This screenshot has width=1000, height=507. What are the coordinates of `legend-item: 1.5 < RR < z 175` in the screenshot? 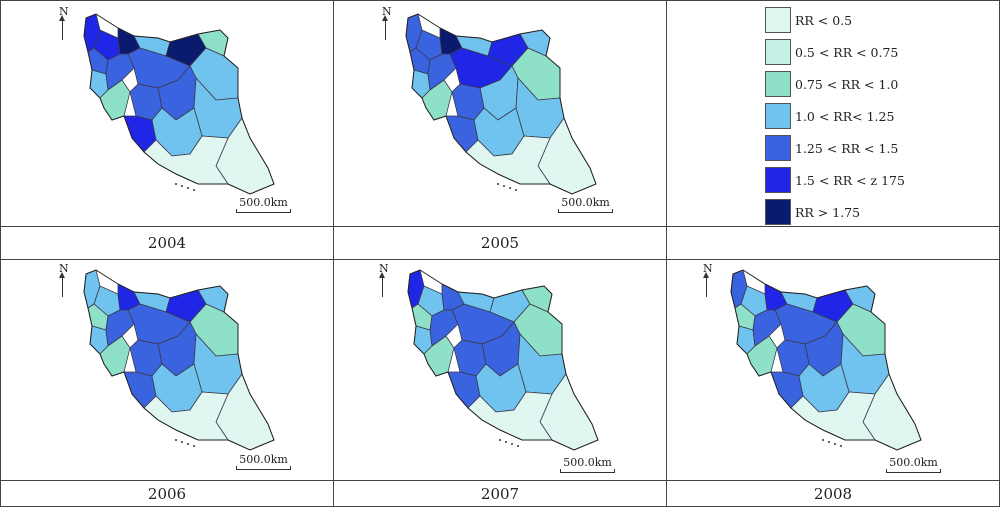 It's located at (835, 180).